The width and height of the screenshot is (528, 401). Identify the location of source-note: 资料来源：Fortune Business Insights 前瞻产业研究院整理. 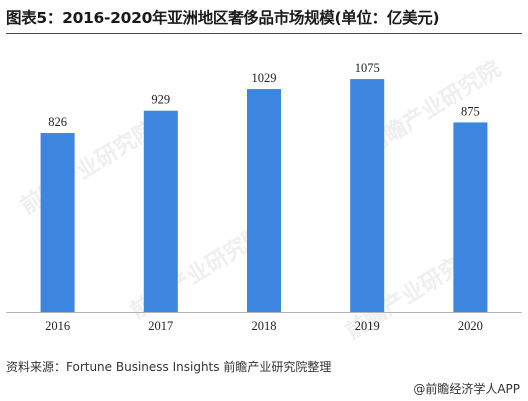
(169, 367).